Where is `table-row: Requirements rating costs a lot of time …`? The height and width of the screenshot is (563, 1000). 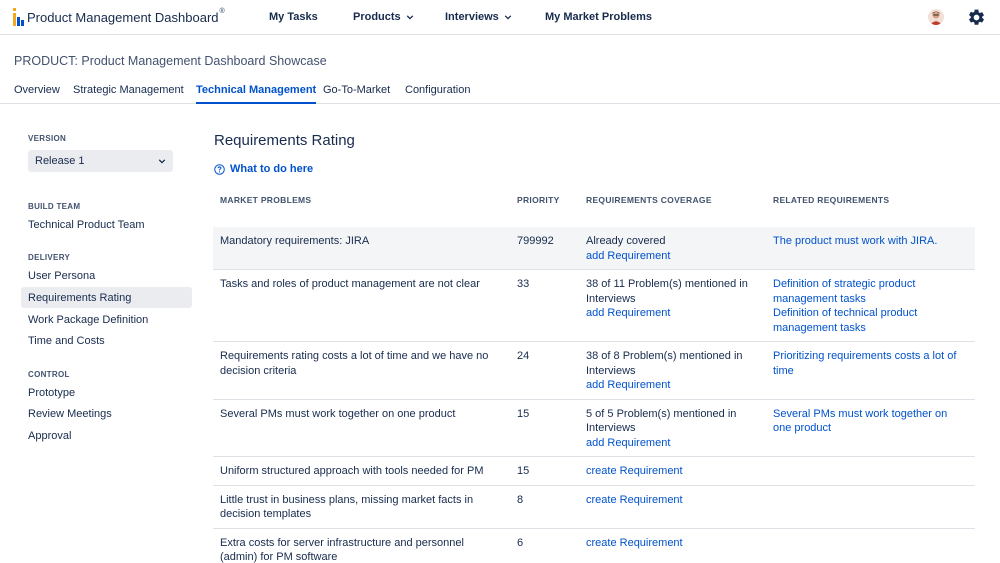 table-row: Requirements rating costs a lot of time … is located at coordinates (594, 370).